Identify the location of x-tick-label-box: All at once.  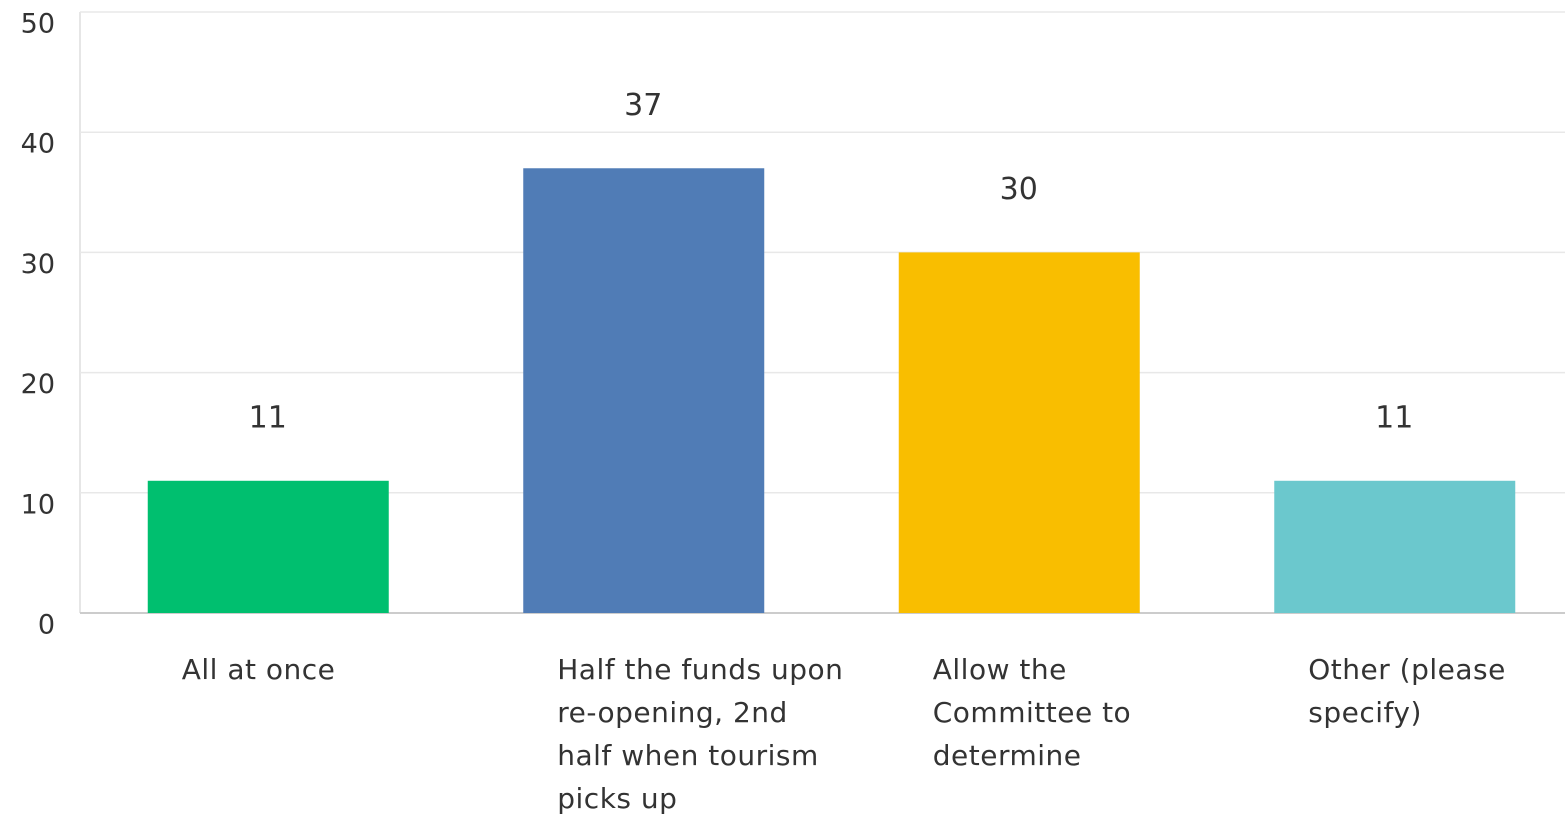
(258, 669).